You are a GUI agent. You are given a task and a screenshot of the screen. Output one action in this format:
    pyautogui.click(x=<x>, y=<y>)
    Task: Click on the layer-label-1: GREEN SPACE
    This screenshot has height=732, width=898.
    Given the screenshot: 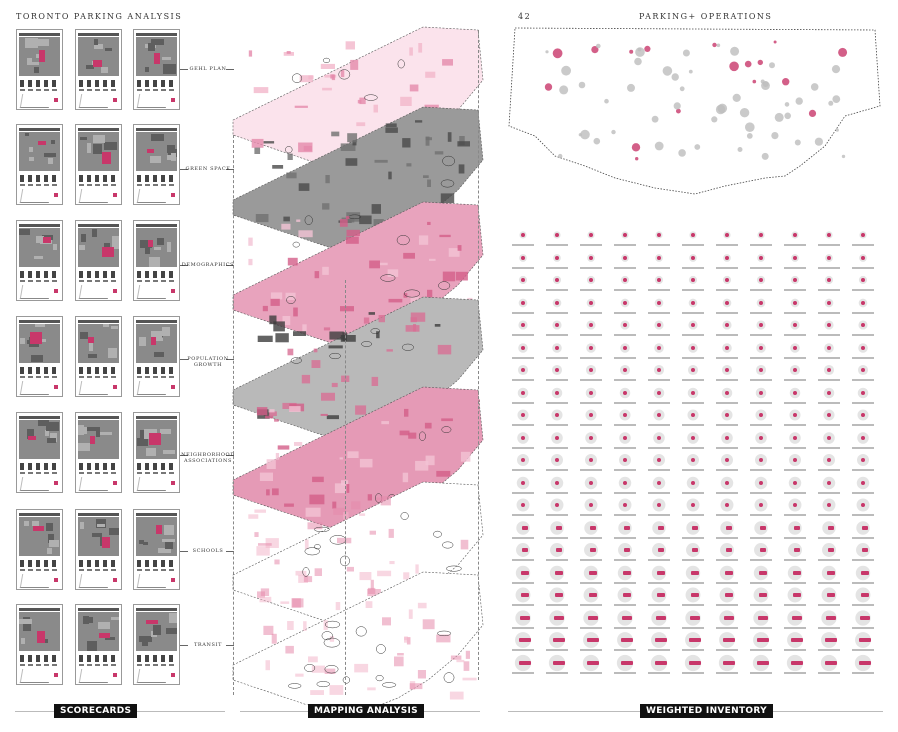 What is the action you would take?
    pyautogui.click(x=208, y=169)
    